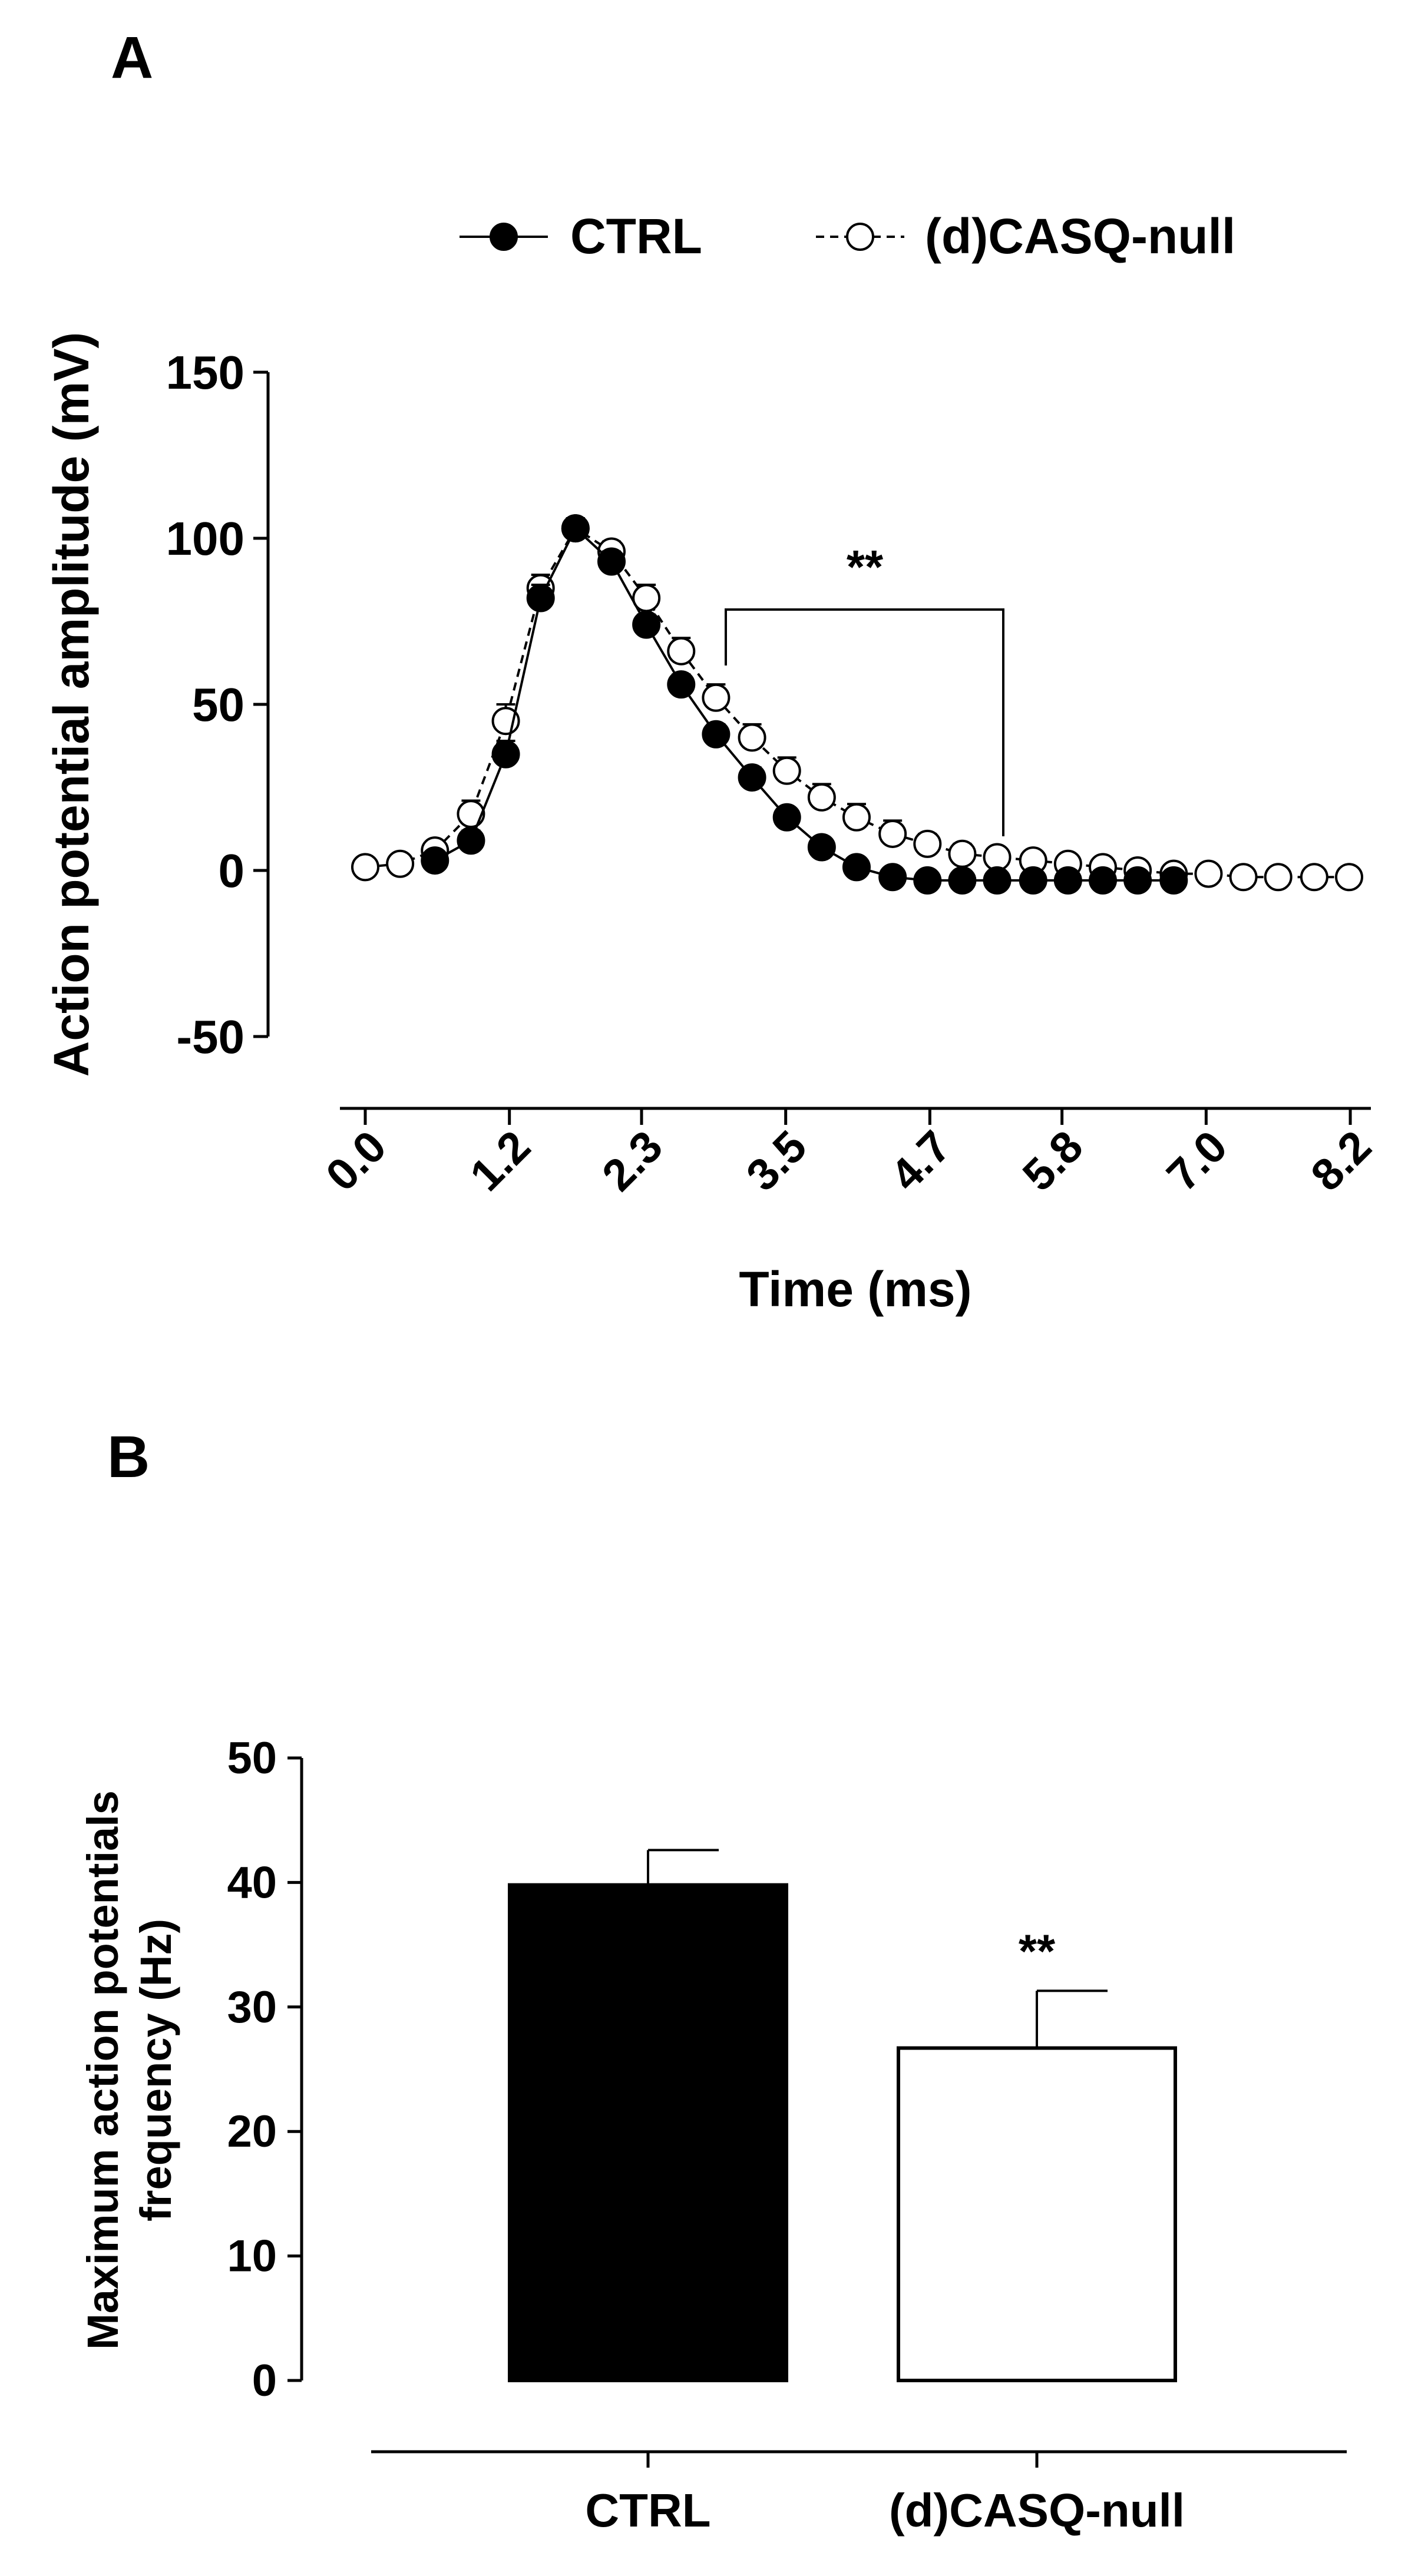 The image size is (1408, 2576). I want to click on legend-null-label: (d)CASQ-null, so click(1080, 236).